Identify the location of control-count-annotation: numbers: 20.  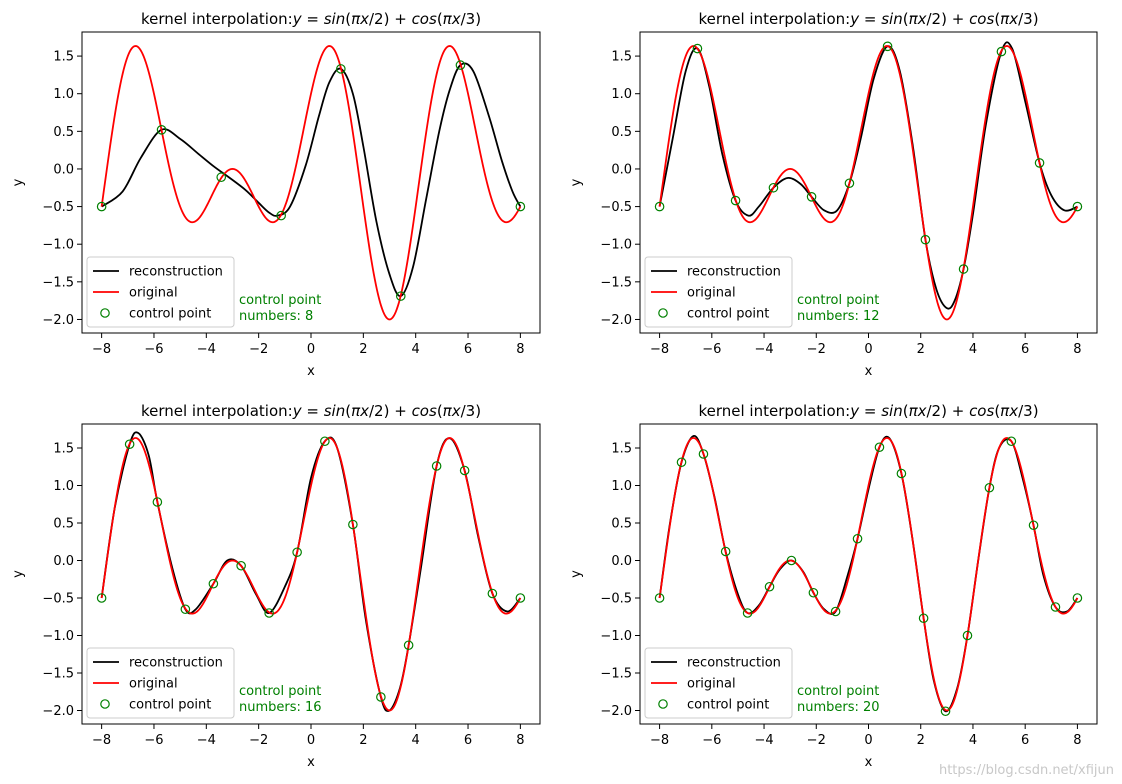
(838, 707).